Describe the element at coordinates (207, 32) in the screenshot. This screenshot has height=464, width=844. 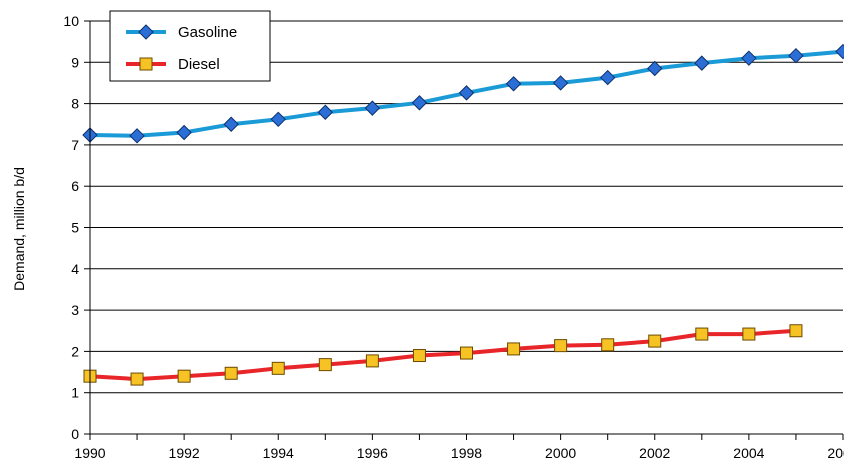
I see `legend-label-gasoline: Gasoline` at that location.